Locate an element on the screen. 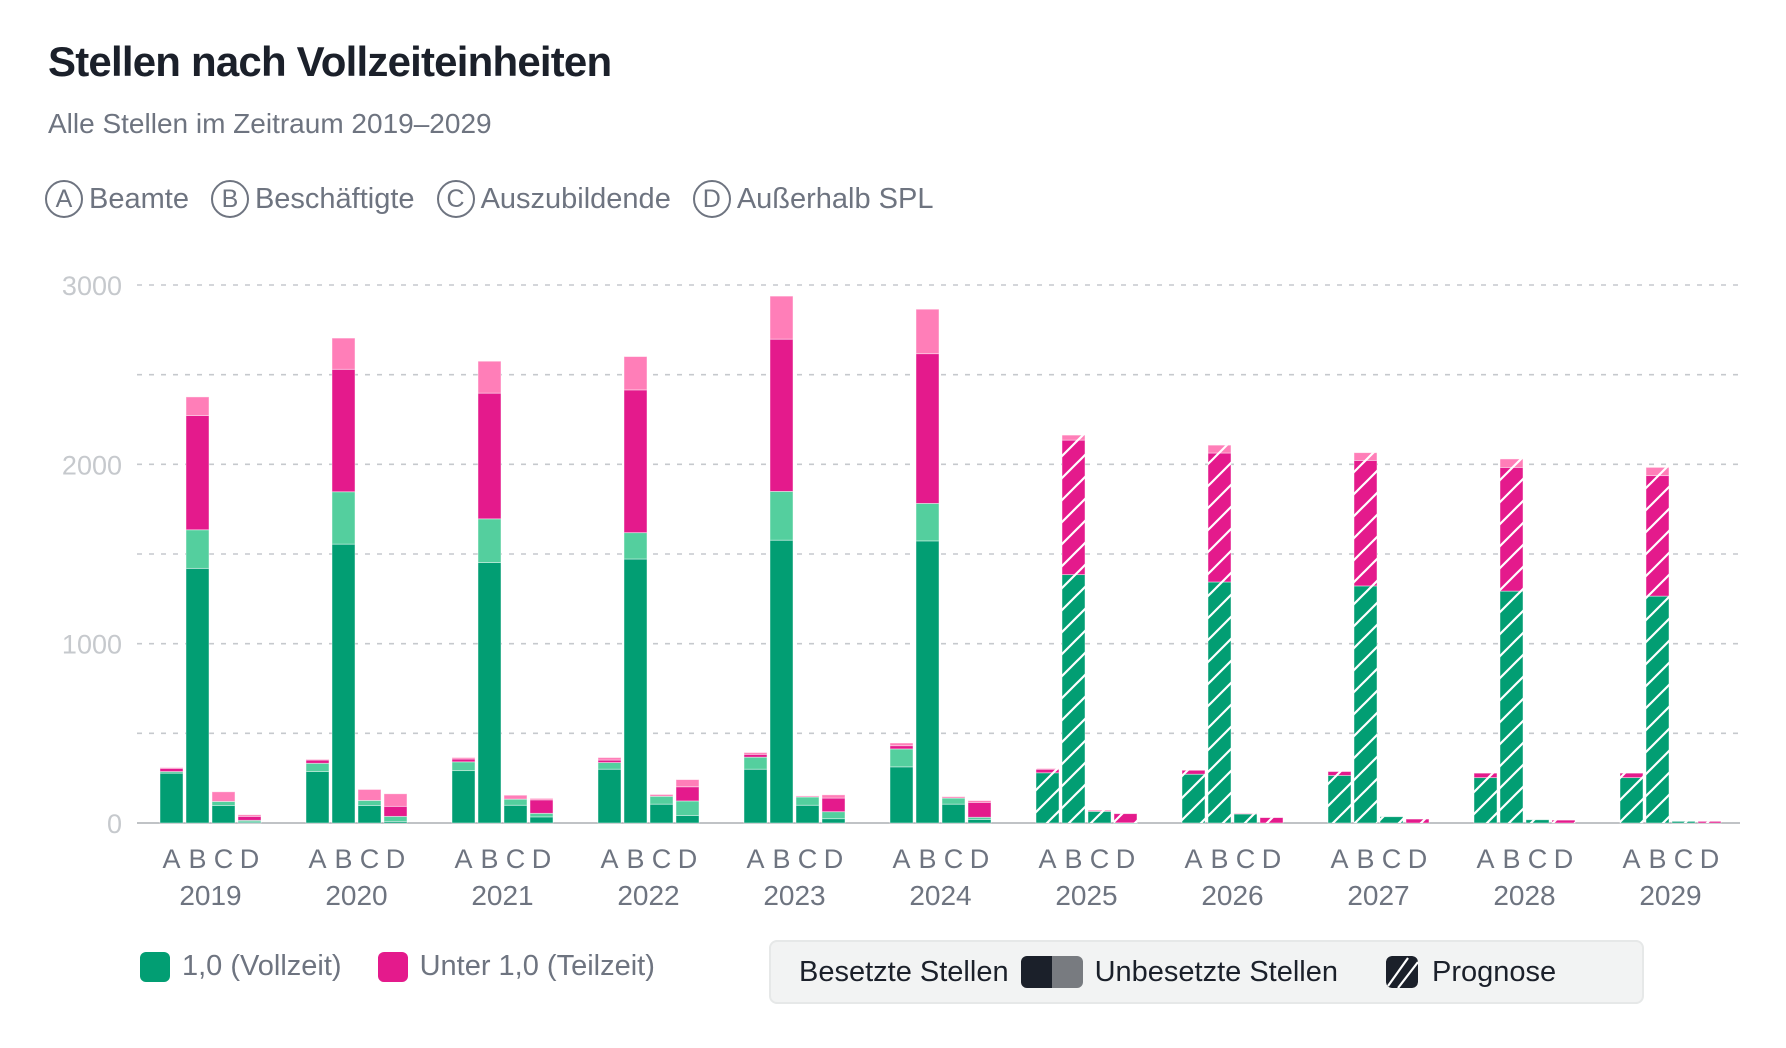  letter-c-icon: C is located at coordinates (455, 199).